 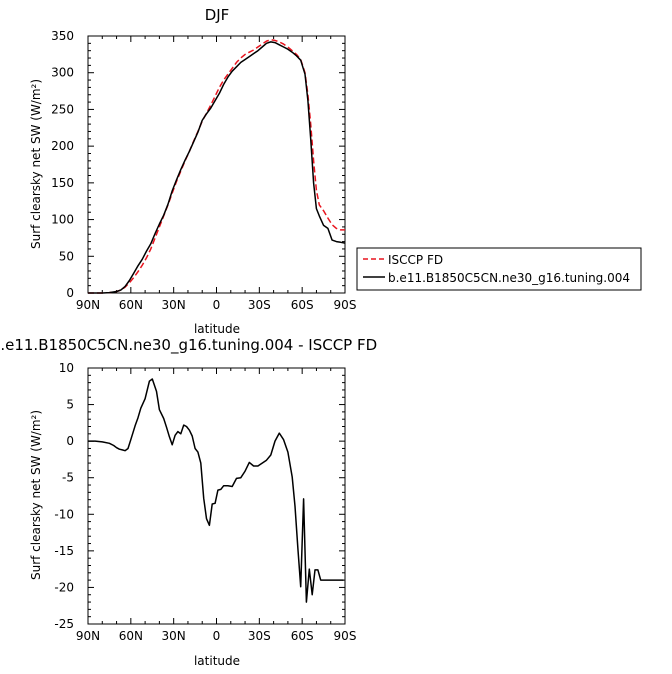 I want to click on bottom-series-line, so click(x=216, y=490).